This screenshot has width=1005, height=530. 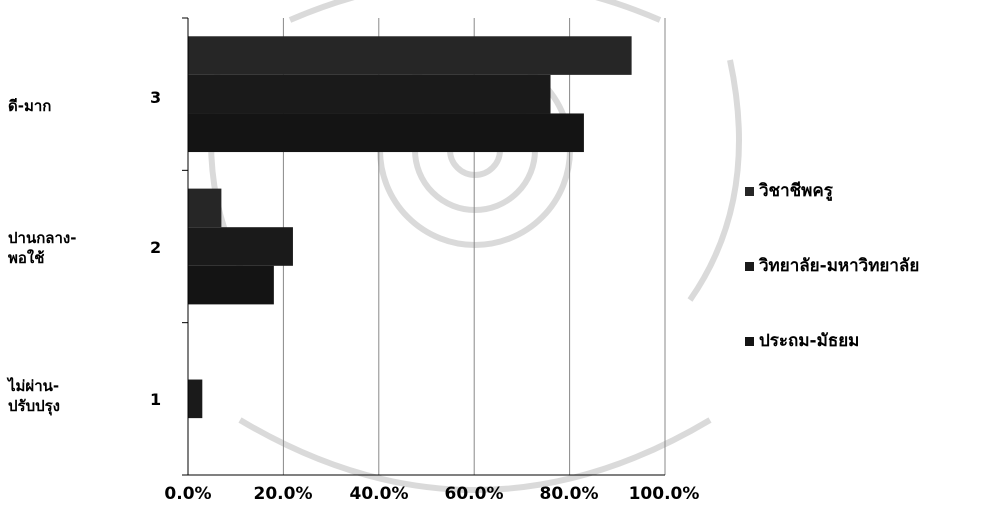 What do you see at coordinates (156, 399) in the screenshot?
I see `category-number-1: 1` at bounding box center [156, 399].